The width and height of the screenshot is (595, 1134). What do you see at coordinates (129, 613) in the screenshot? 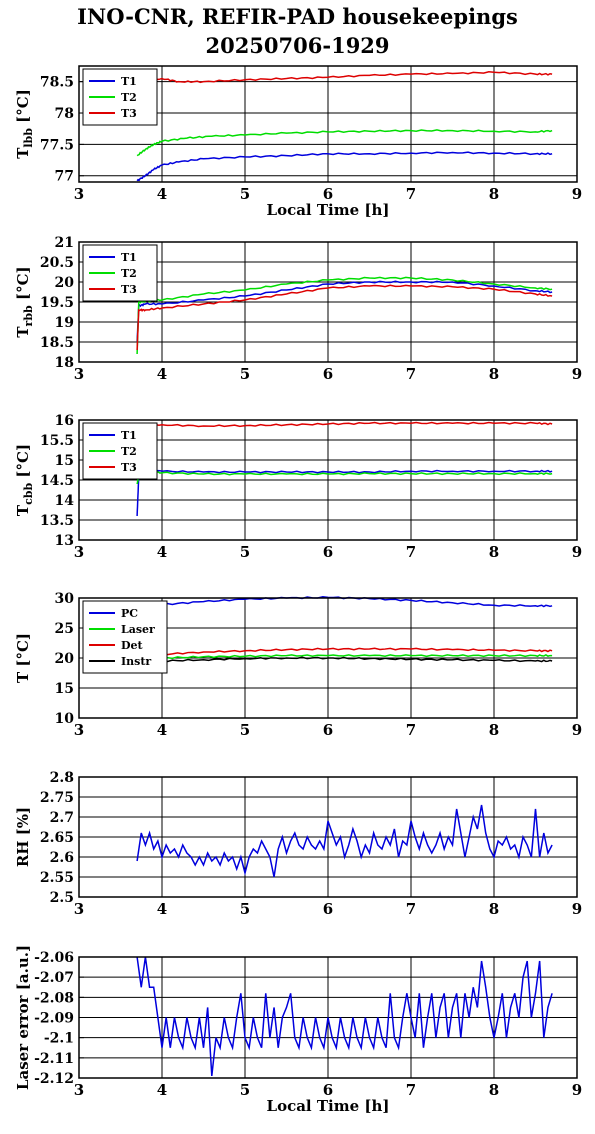
I see `legend-label: PC` at bounding box center [129, 613].